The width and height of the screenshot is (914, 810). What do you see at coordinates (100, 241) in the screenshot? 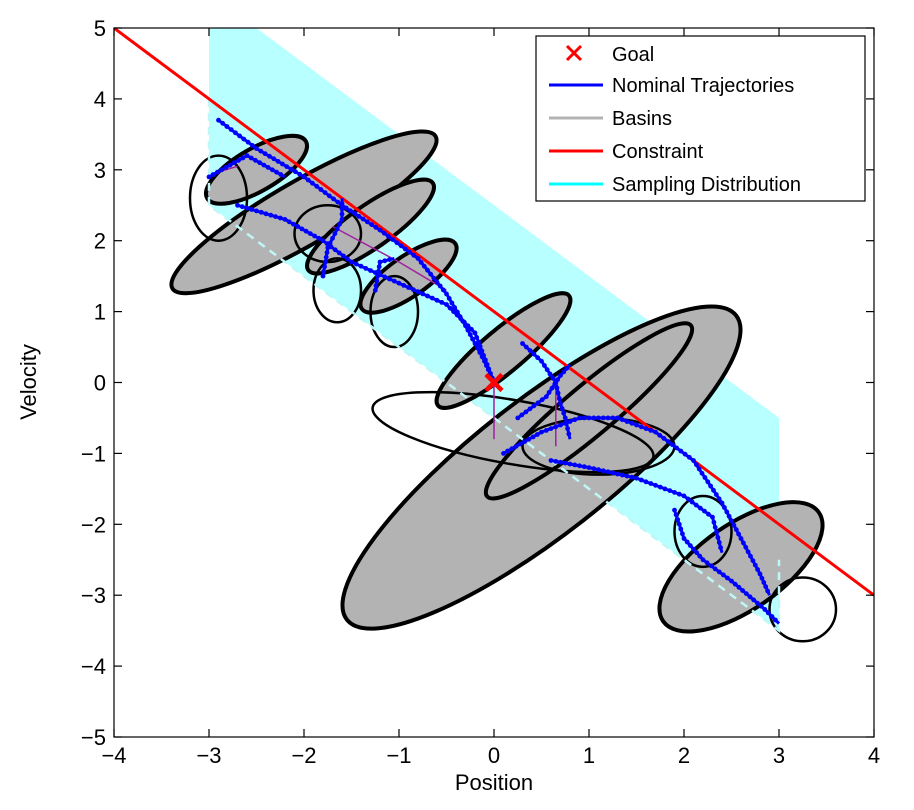
I see `y-tick-label: 2` at bounding box center [100, 241].